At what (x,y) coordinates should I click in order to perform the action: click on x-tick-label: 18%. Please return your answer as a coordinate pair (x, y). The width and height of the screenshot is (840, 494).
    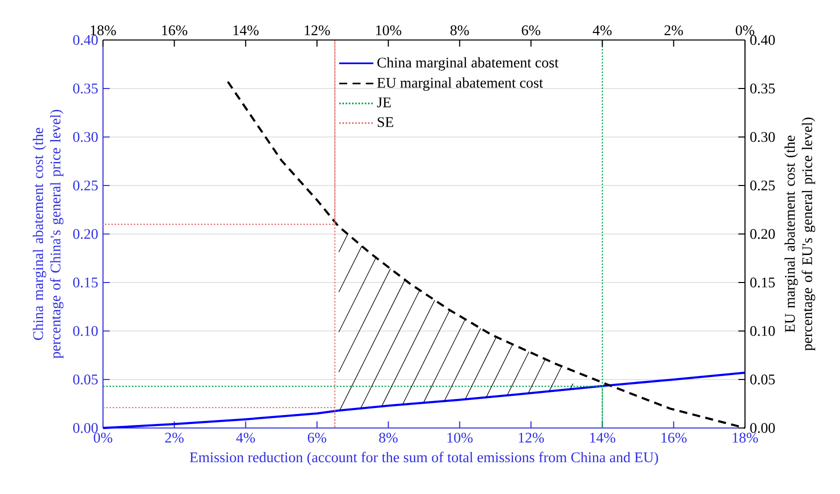
    Looking at the image, I should click on (745, 437).